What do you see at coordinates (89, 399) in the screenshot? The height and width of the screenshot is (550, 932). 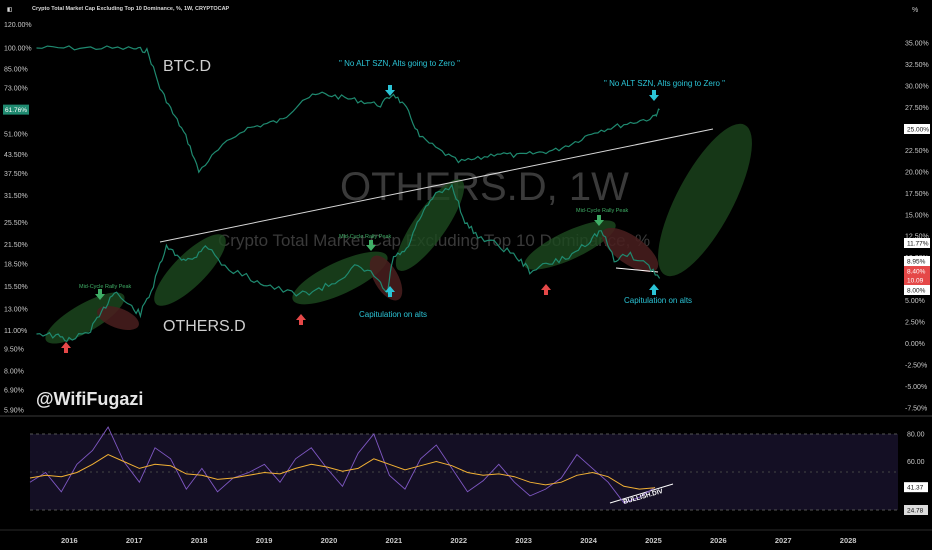 I see `author-handle: @WifiFugazi` at bounding box center [89, 399].